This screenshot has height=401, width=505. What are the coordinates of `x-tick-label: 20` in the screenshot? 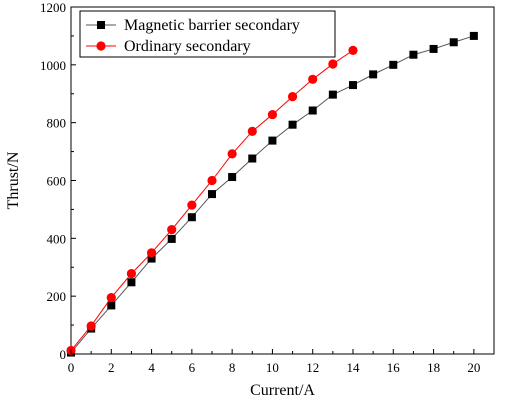 It's located at (473, 367).